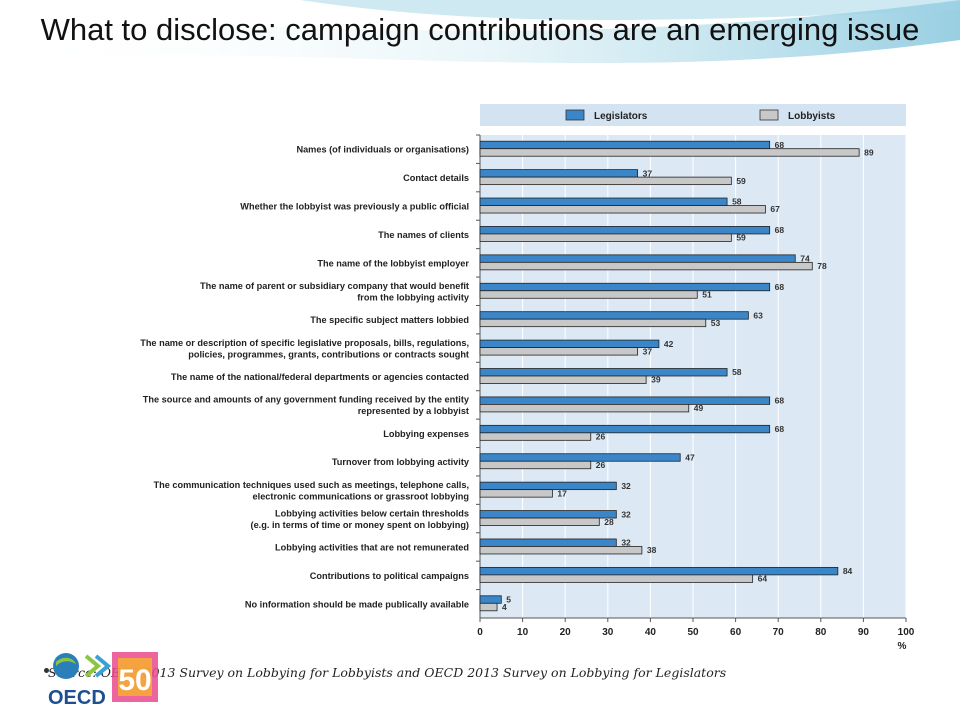 The width and height of the screenshot is (960, 720). Describe the element at coordinates (393, 263) in the screenshot. I see `category-label: The name of the lobbyist employer` at that location.